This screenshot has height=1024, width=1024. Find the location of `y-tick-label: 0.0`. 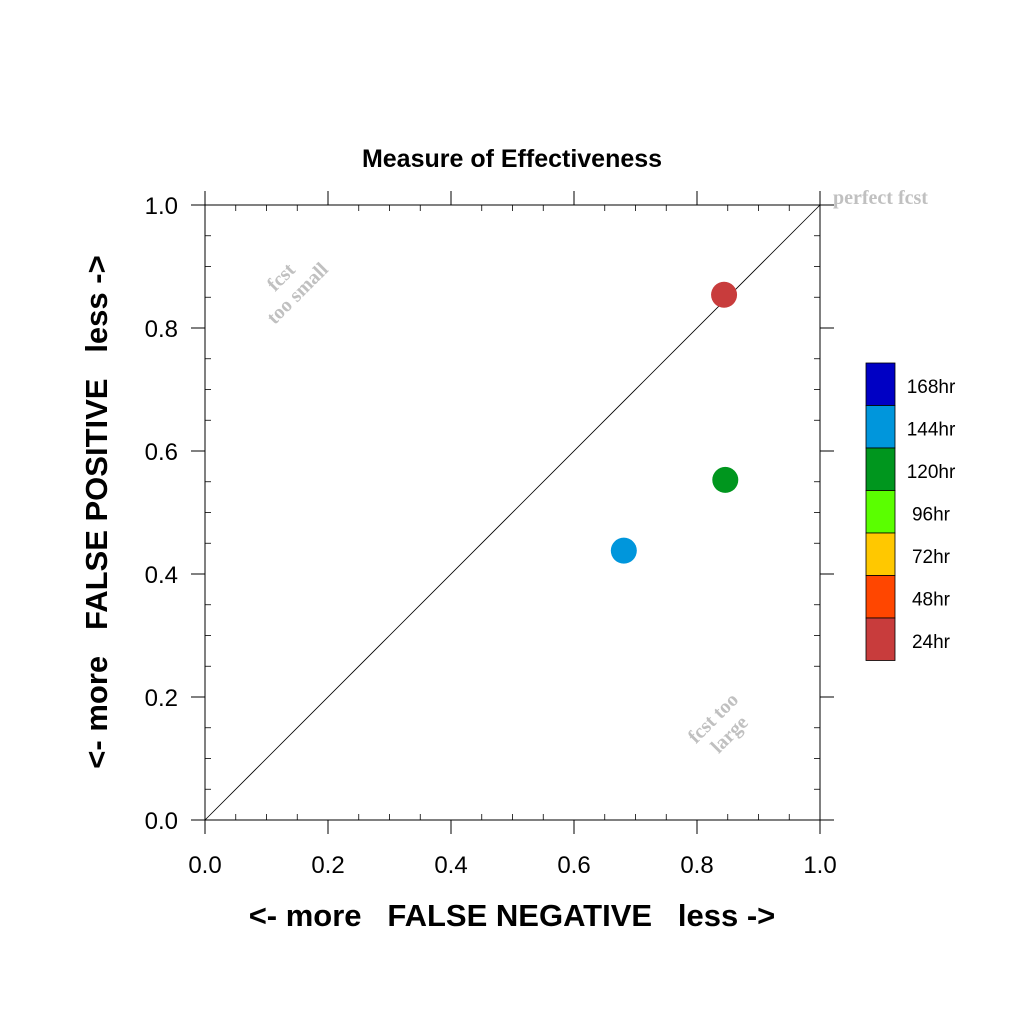

y-tick-label: 0.0 is located at coordinates (161, 821).